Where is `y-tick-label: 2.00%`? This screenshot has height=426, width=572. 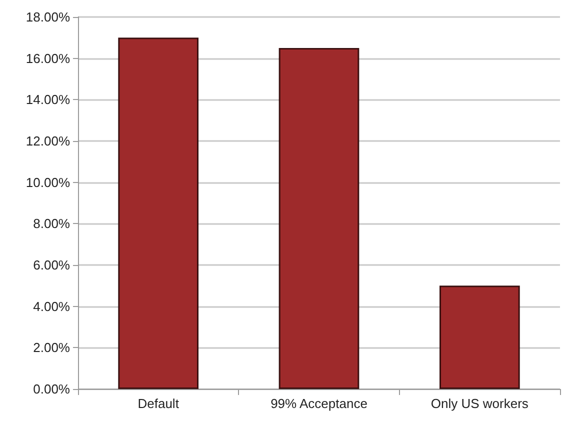
y-tick-label: 2.00% is located at coordinates (51, 348).